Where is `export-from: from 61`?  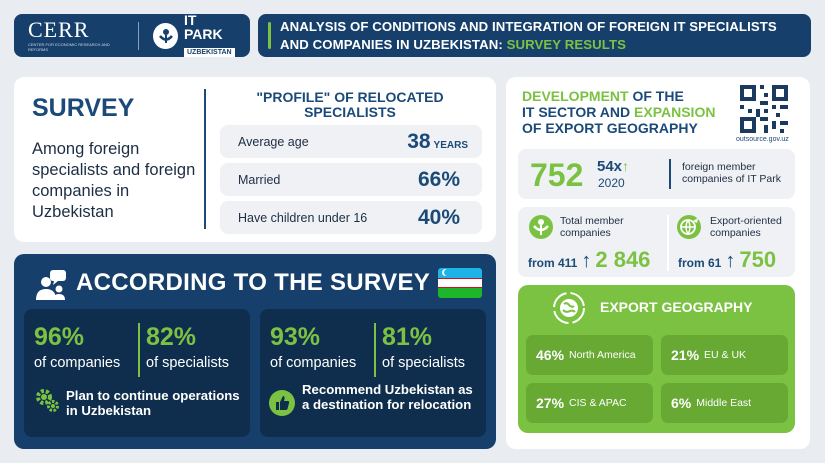
export-from: from 61 is located at coordinates (700, 263).